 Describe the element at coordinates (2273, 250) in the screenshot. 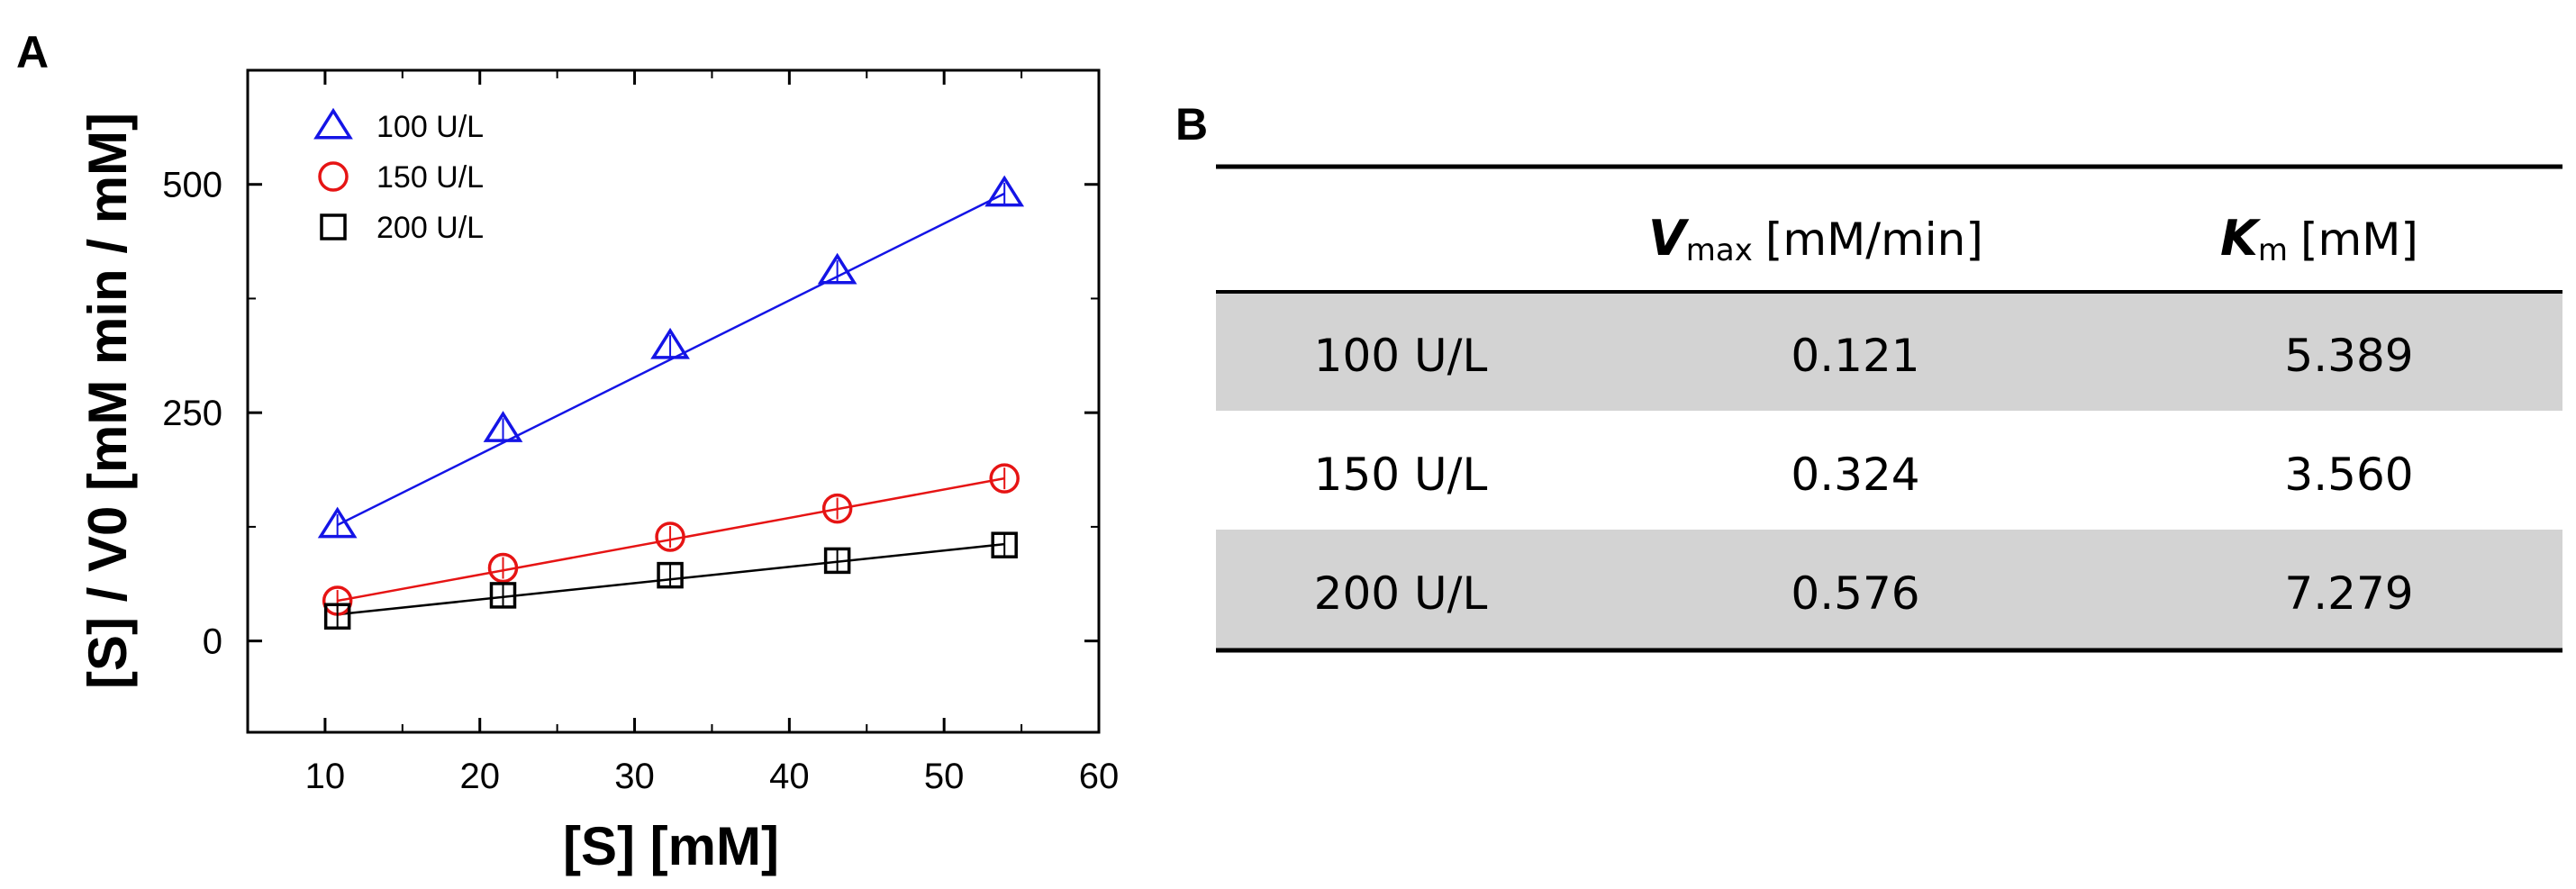

I see `header-km-subscript: m` at that location.